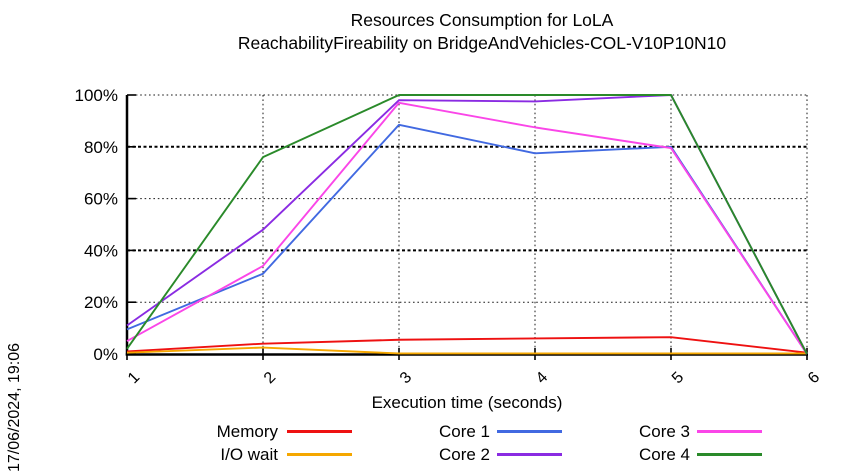 The image size is (850, 475). What do you see at coordinates (466, 350) in the screenshot?
I see `series-line-i-o-wait` at bounding box center [466, 350].